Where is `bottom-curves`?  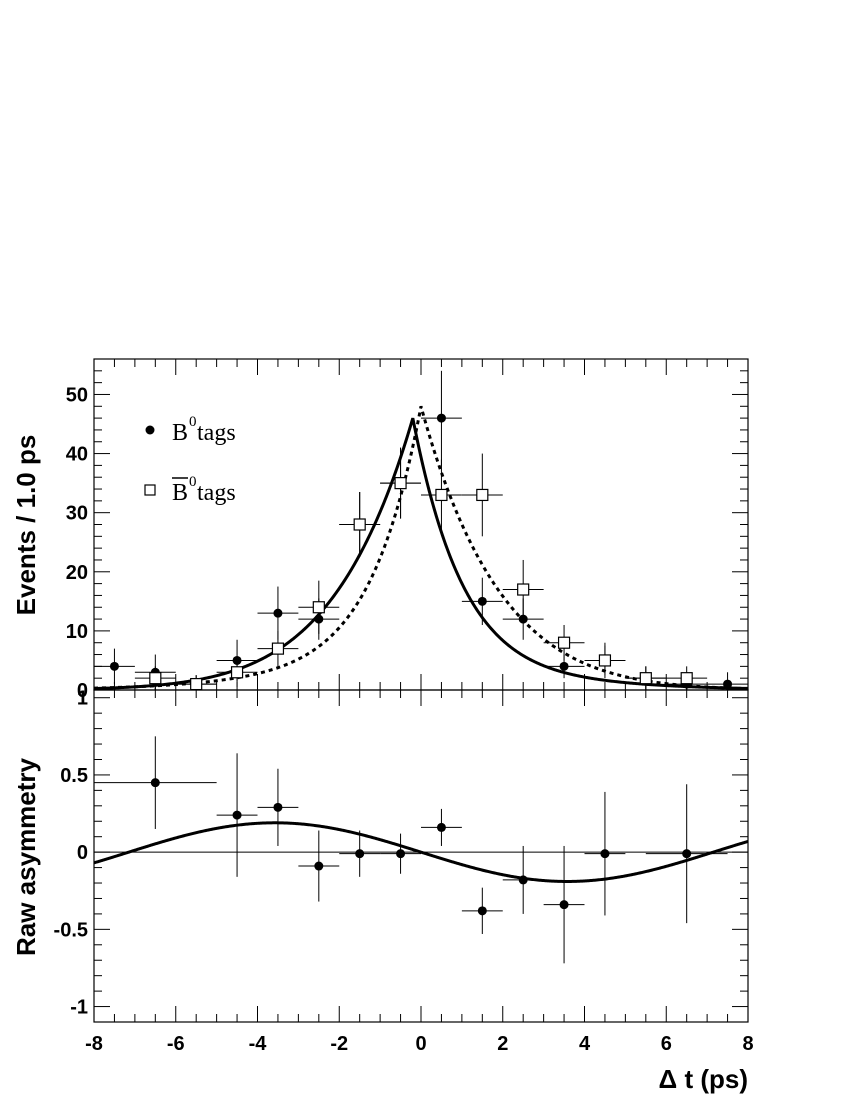 bottom-curves is located at coordinates (421, 852).